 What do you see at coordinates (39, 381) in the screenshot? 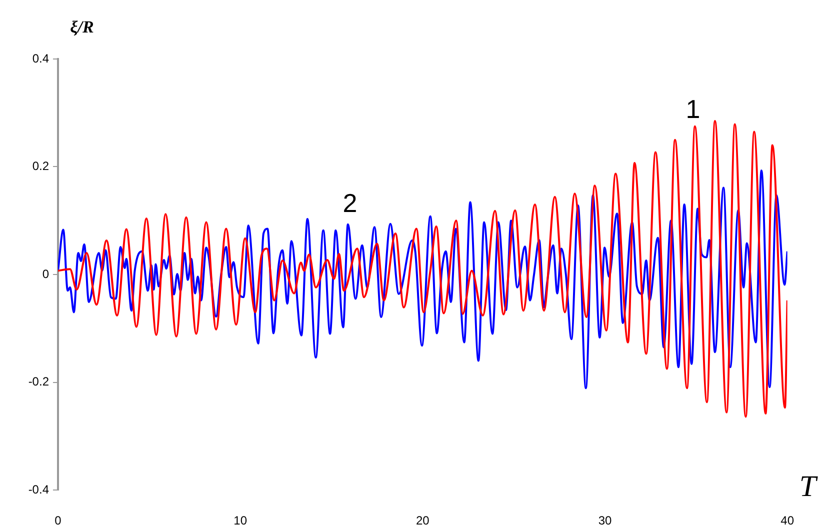
I see `y-tick-label: -0.2` at bounding box center [39, 381].